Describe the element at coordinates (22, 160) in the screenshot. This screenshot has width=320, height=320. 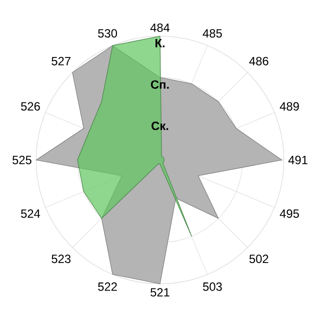
I see `spoke-label: 525` at that location.